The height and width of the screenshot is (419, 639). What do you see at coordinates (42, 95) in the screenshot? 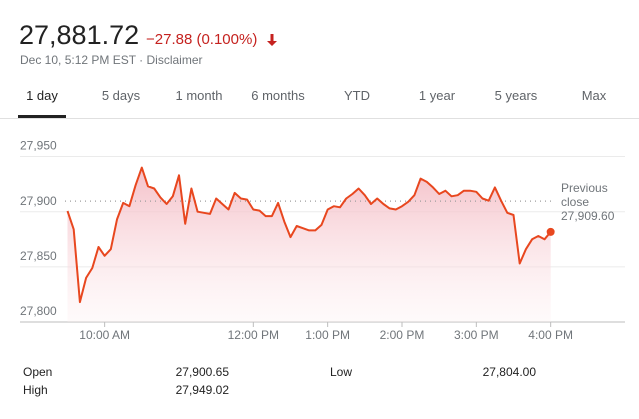
I see `tab: 1 day` at bounding box center [42, 95].